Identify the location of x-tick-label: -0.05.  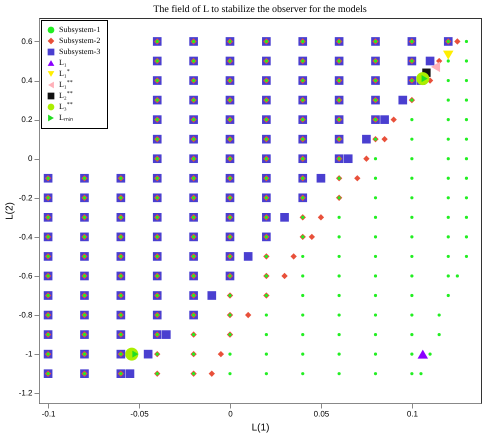
(140, 414).